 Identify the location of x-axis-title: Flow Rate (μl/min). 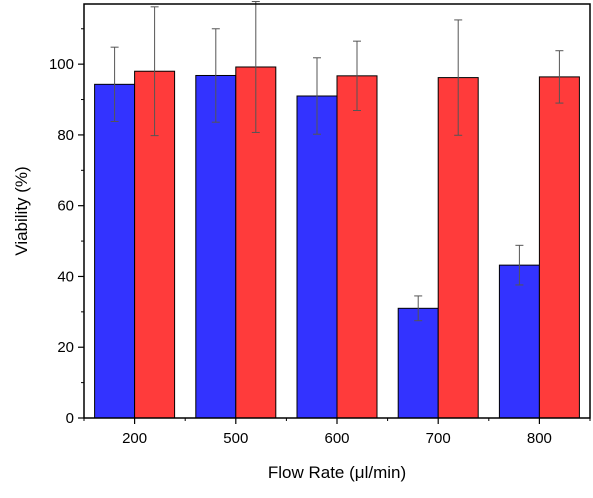
(337, 472).